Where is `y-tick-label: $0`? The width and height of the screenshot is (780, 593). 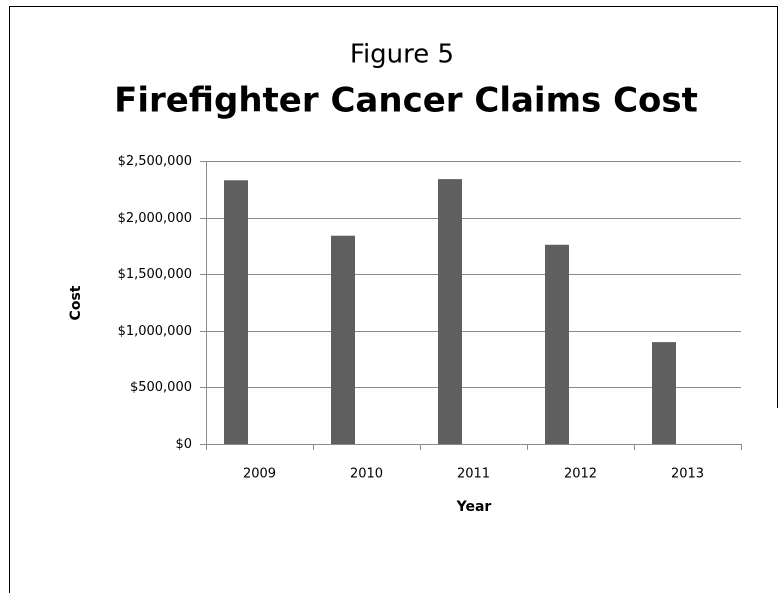
y-tick-label: $0 is located at coordinates (183, 444).